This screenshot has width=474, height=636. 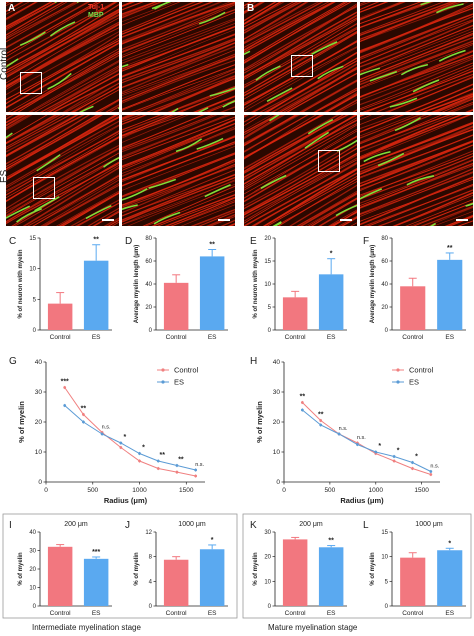 What do you see at coordinates (366, 241) in the screenshot?
I see `panel-label: F` at bounding box center [366, 241].